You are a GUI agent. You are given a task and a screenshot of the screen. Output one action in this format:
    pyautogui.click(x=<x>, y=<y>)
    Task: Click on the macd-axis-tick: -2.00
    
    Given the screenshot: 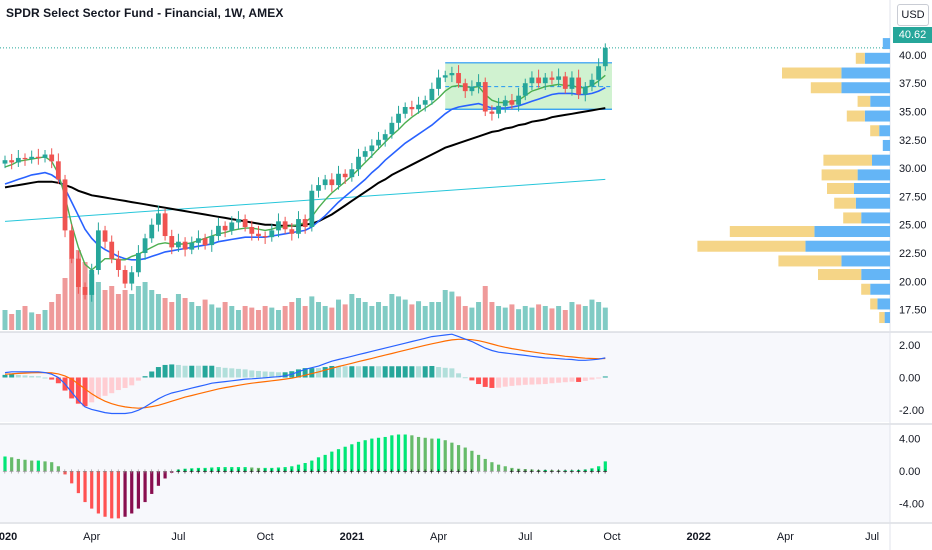 What is the action you would take?
    pyautogui.click(x=911, y=411)
    